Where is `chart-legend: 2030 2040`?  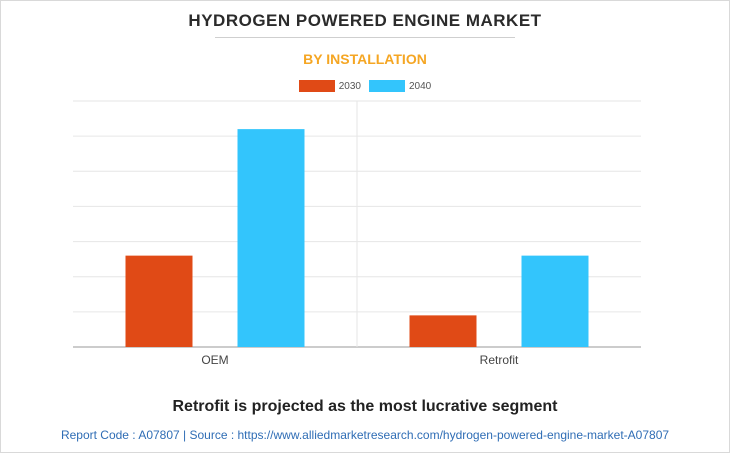
chart-legend: 2030 2040 is located at coordinates (365, 86).